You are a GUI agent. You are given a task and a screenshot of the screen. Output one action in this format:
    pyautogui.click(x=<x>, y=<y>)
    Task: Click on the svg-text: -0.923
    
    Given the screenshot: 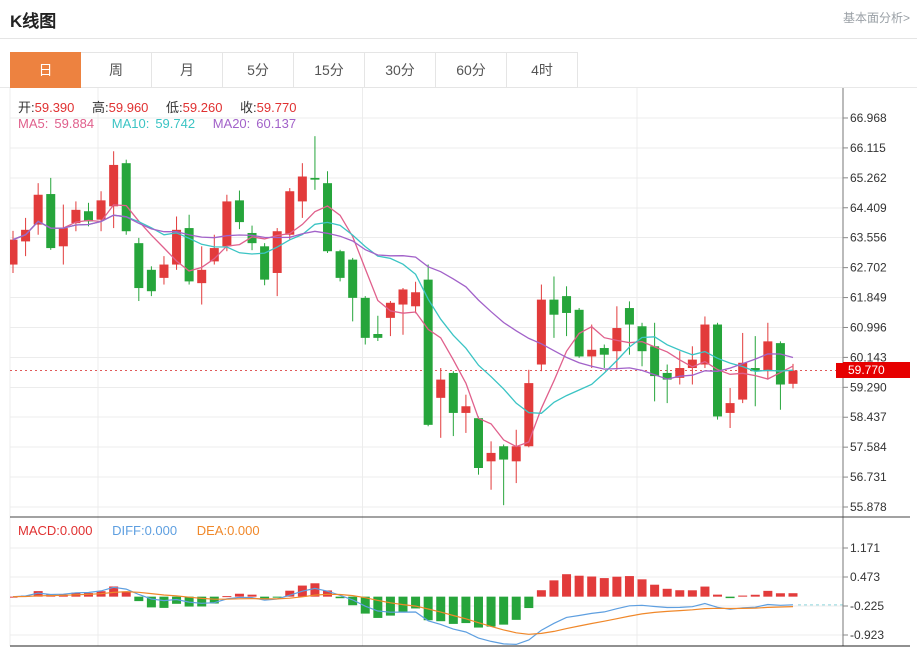 What is the action you would take?
    pyautogui.click(x=867, y=635)
    